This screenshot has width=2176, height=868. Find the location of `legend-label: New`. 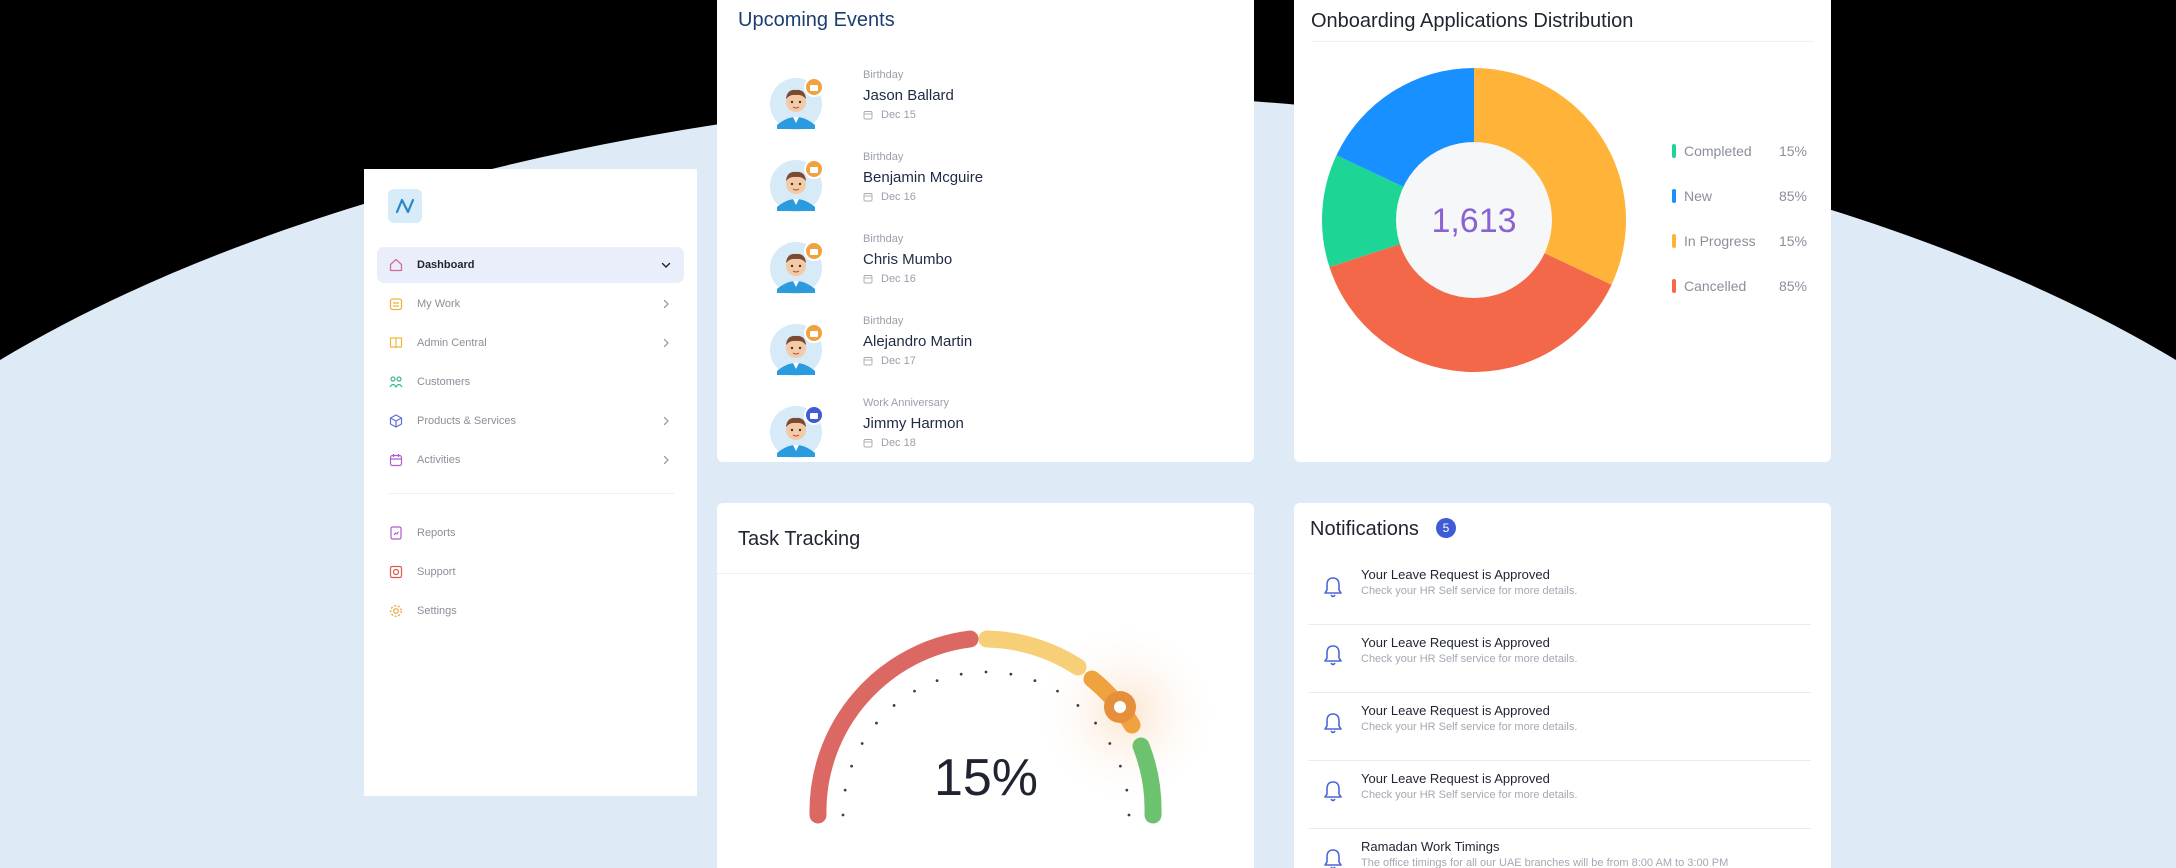

legend-label: New is located at coordinates (1698, 196).